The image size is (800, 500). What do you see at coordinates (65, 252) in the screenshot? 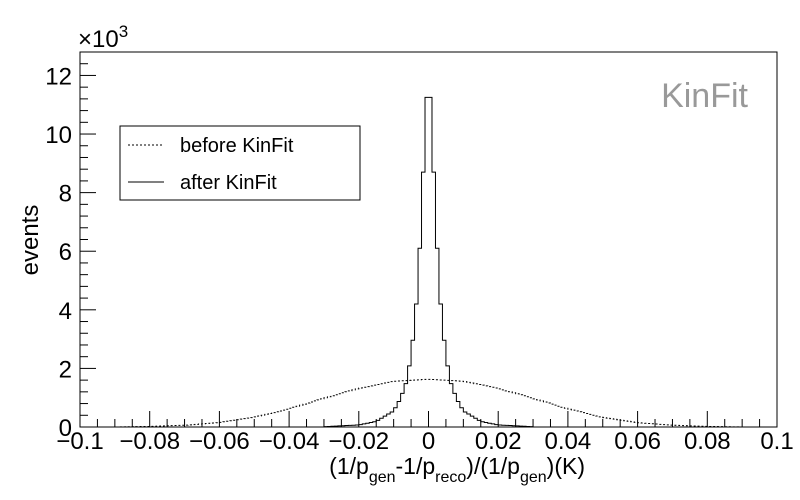
I see `y-tick-label: 6` at bounding box center [65, 252].